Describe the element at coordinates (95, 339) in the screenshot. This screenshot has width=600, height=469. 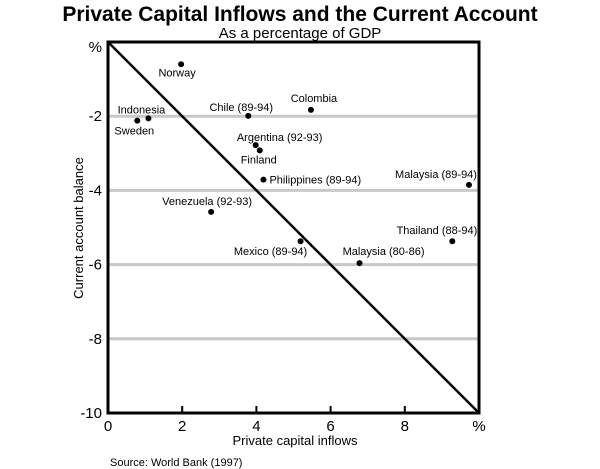
I see `y-tick-label: -8` at that location.